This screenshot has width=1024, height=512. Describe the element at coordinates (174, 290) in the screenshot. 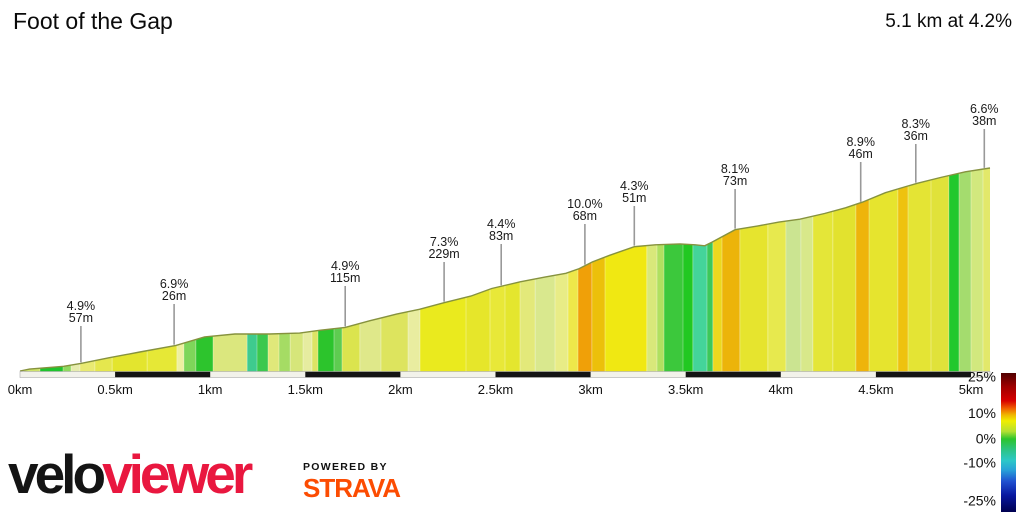

I see `gradient-annotation: 6.9% 26m` at that location.